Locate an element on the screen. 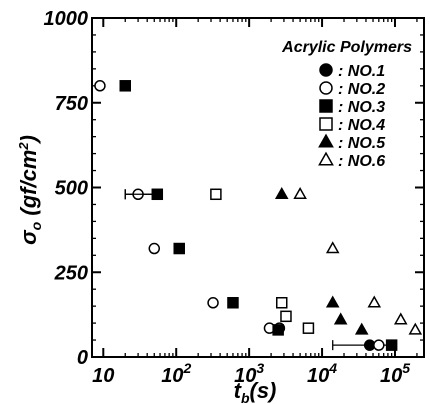 This screenshot has width=430, height=404. x-axis-title: tb(s) is located at coordinates (255, 391).